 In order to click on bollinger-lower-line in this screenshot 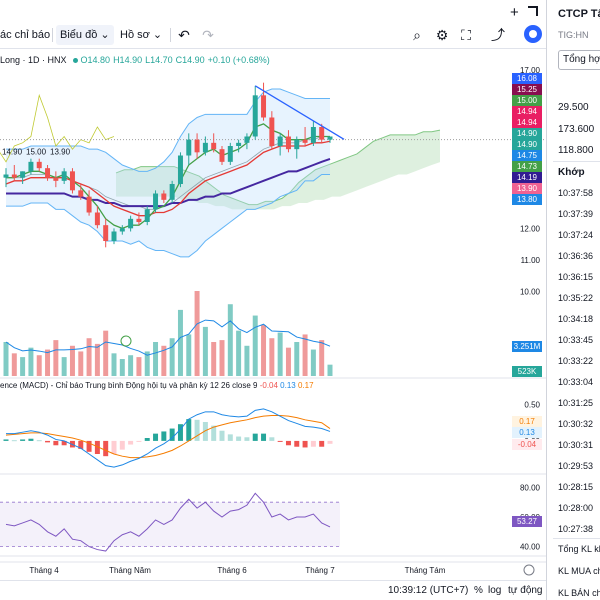, I will do `click(168, 216)`.